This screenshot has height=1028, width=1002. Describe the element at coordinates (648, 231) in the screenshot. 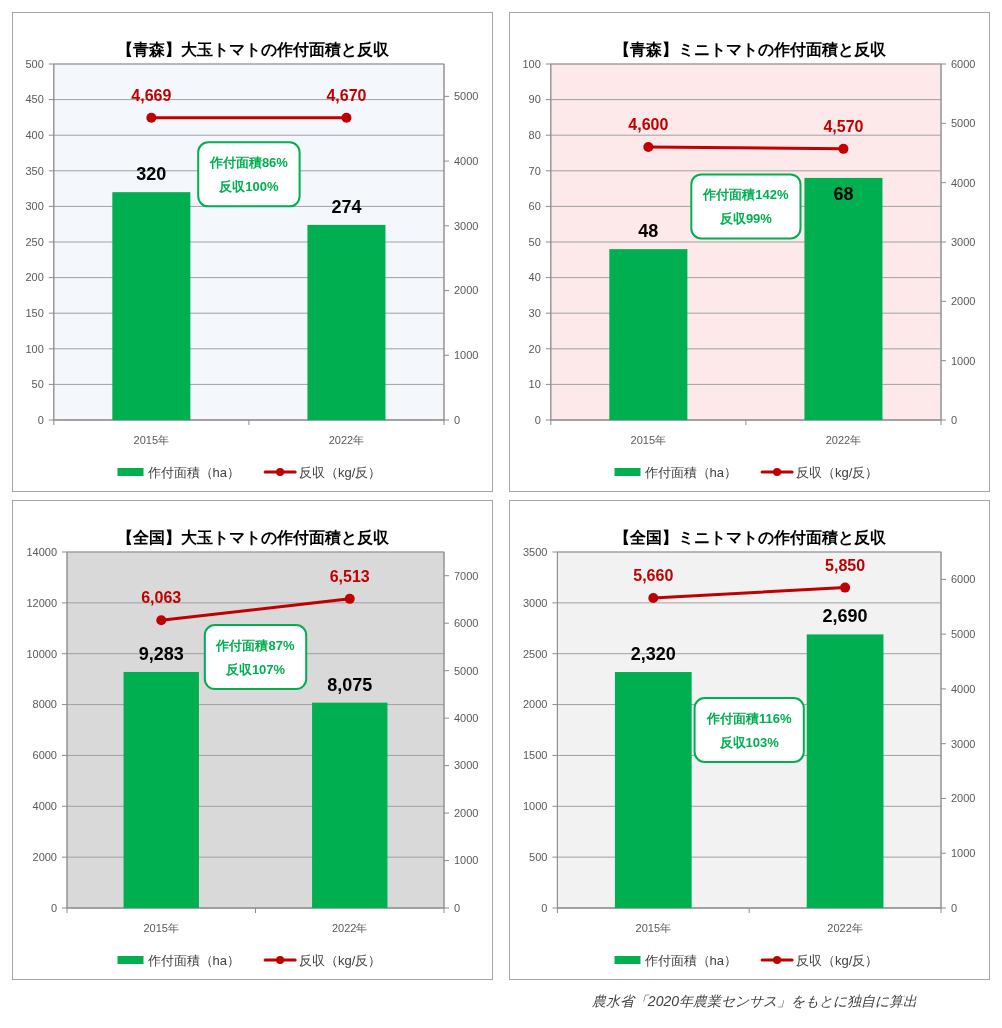

I see `data-label: 48` at that location.